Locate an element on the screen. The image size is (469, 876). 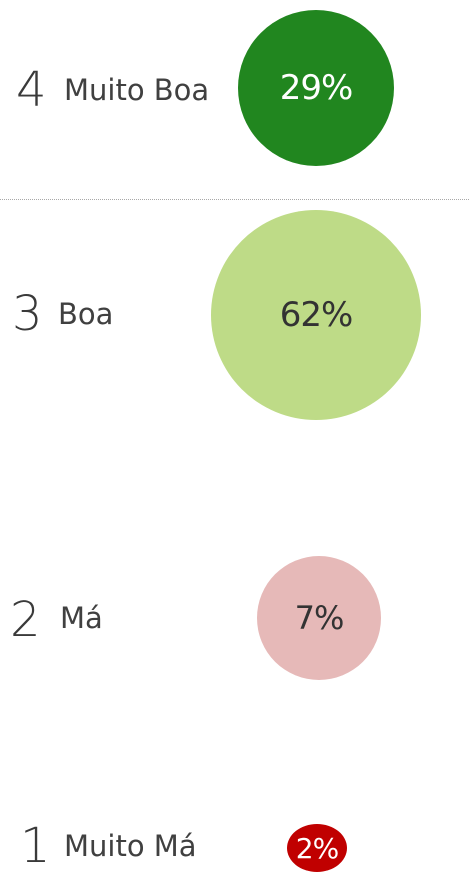
value-label-boa: 62% is located at coordinates (316, 315).